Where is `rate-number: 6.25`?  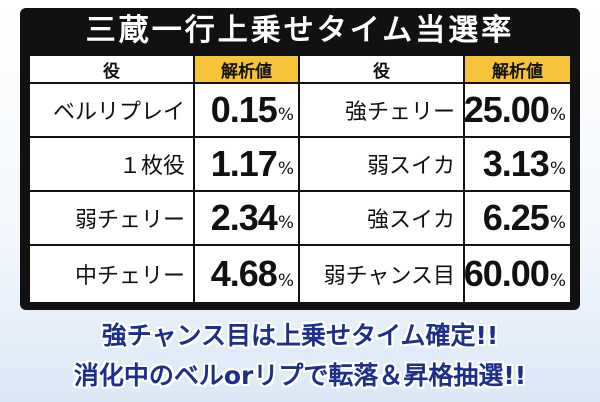
rate-number: 6.25 is located at coordinates (516, 217).